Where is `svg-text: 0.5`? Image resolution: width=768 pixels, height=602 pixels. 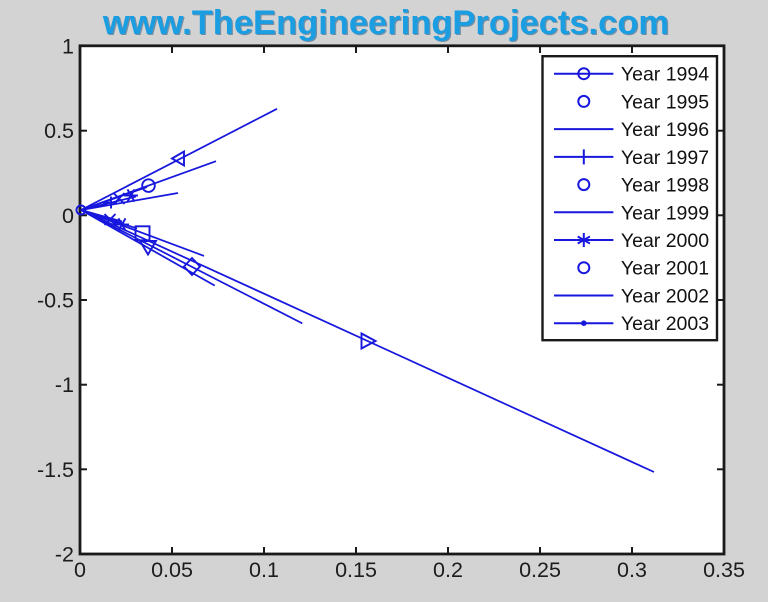 svg-text: 0.5 is located at coordinates (59, 131).